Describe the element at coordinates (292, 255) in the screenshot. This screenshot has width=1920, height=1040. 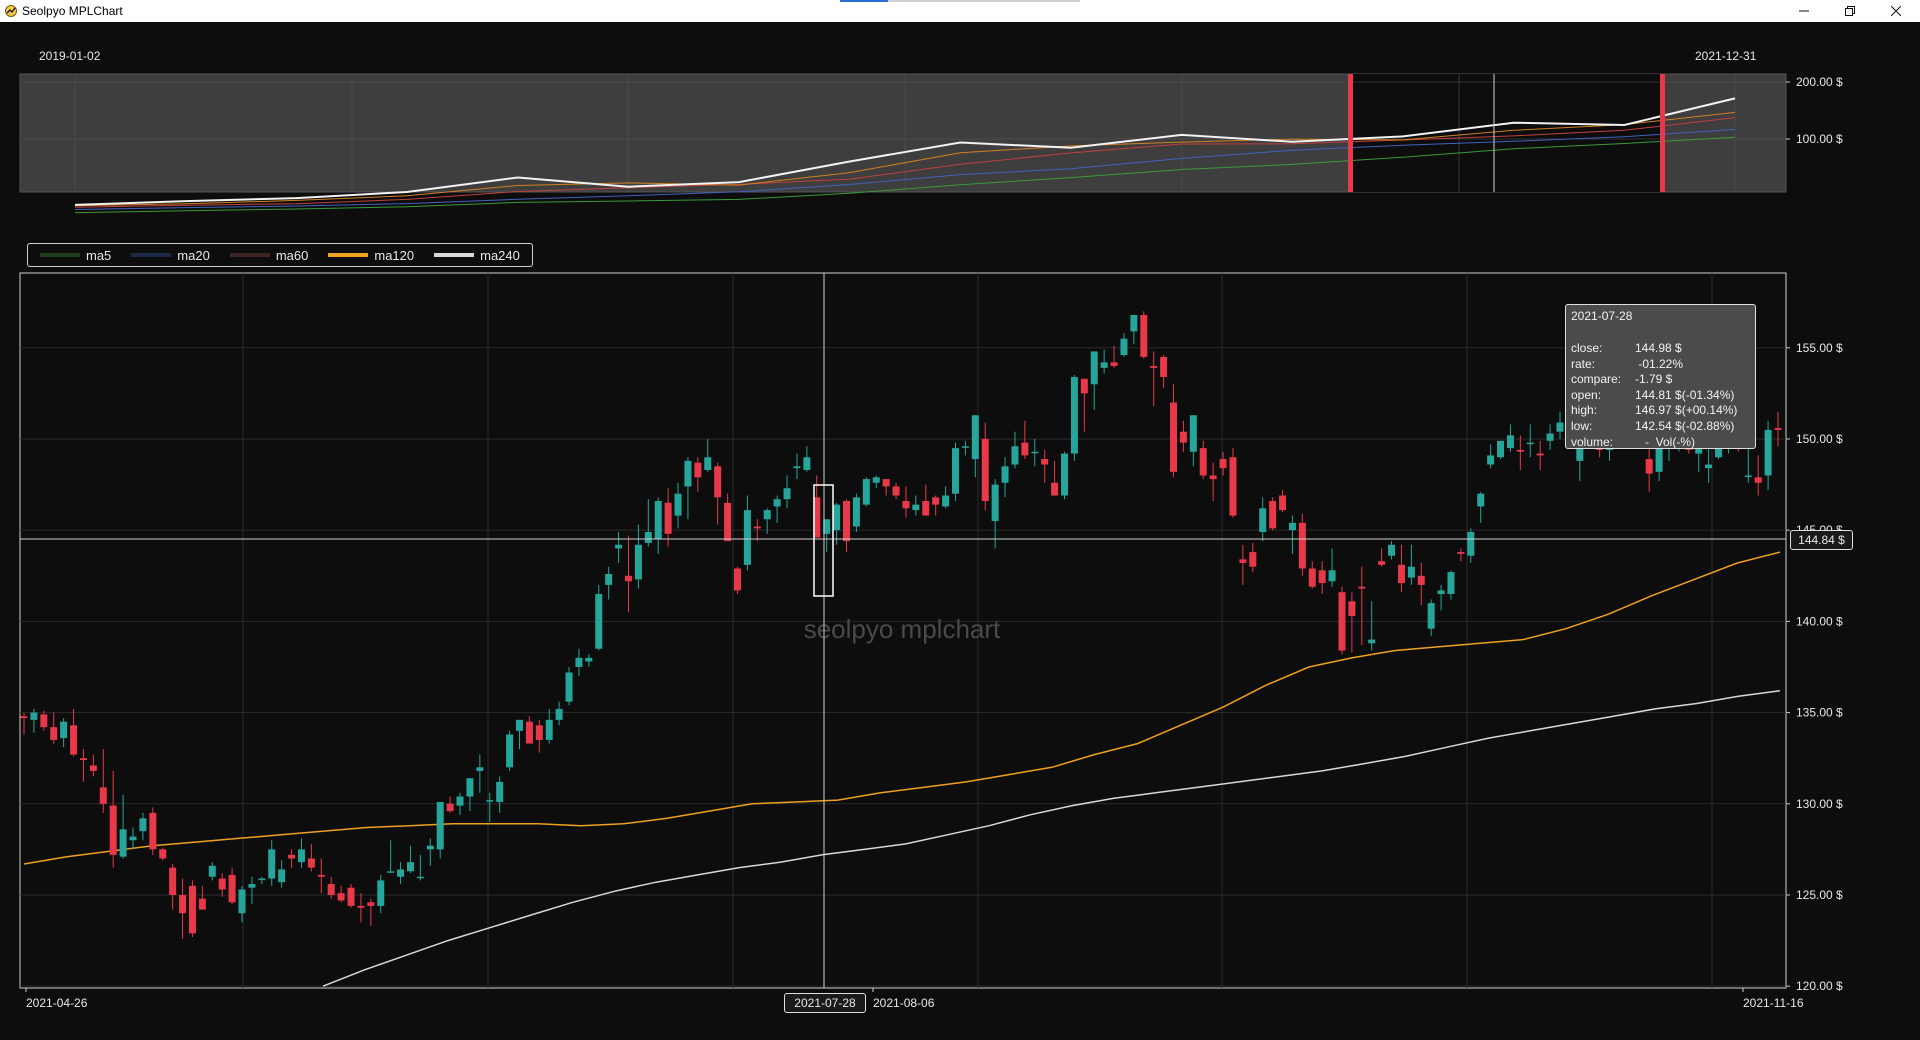
I see `legend-label: ma60` at that location.